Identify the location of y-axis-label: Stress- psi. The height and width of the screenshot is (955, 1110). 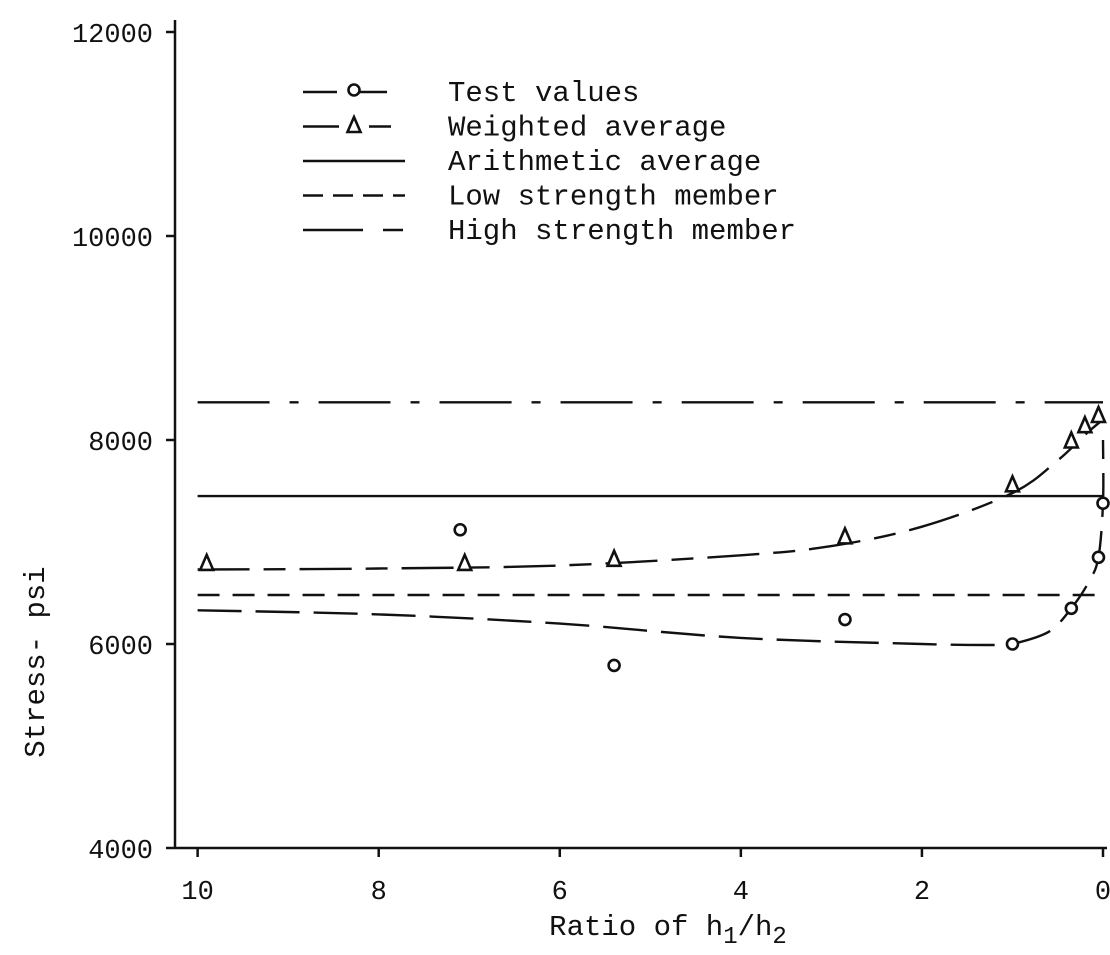
(36, 661).